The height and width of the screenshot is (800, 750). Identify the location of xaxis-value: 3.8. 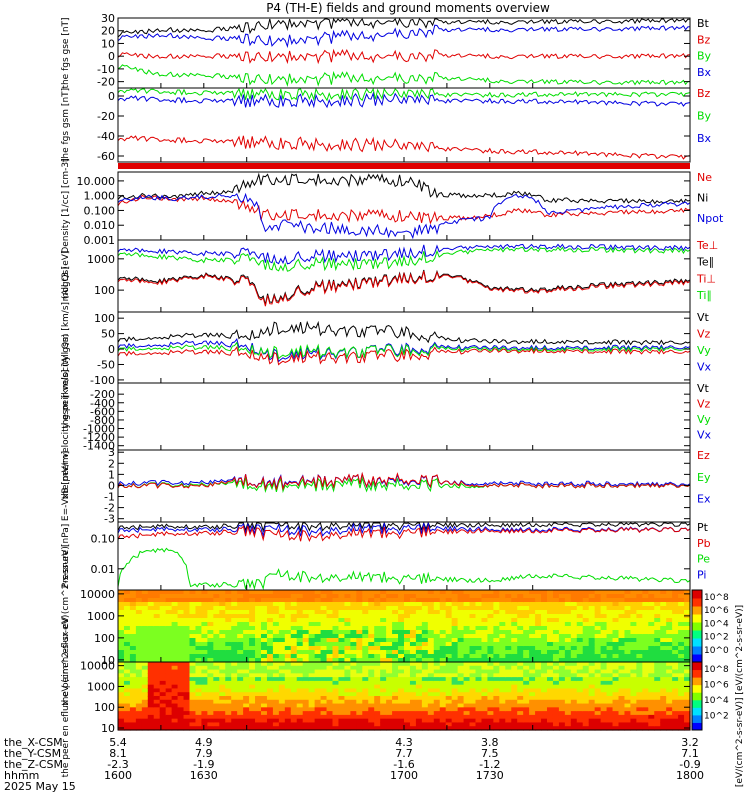
(490, 742).